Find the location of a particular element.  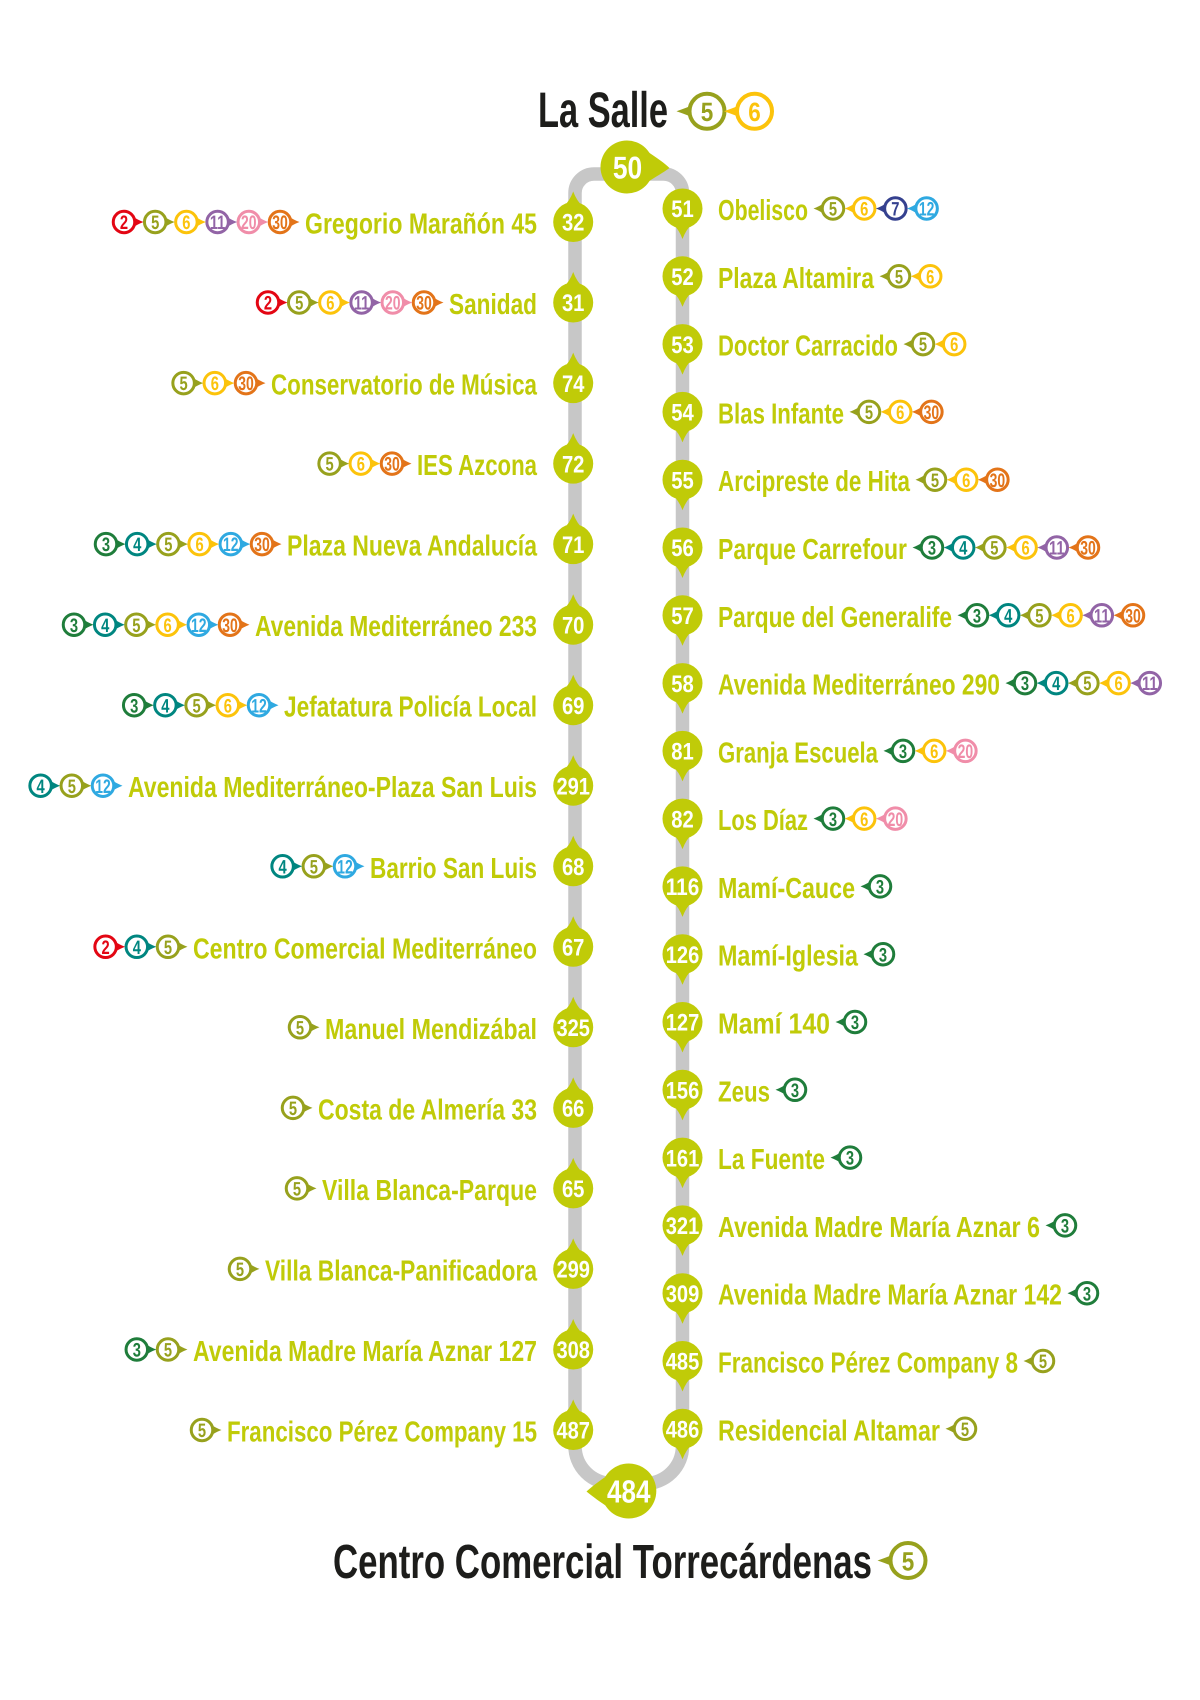

svg-text: 50 is located at coordinates (627, 168).